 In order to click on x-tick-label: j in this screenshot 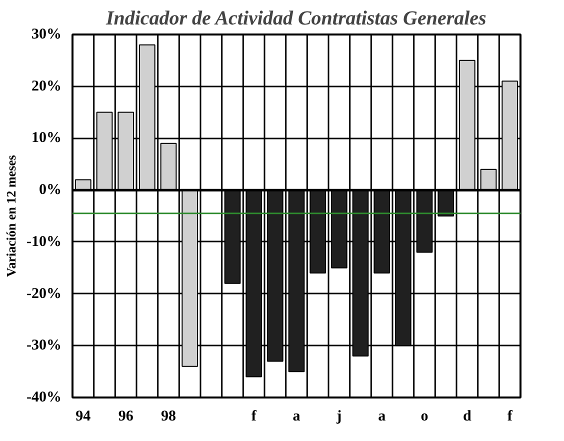, I will do `click(339, 416)`.